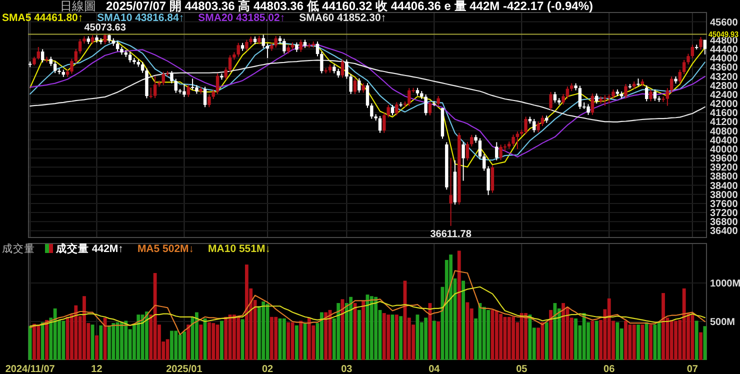 This screenshot has height=374, width=740. I want to click on y-tick-label: 45600, so click(724, 22).